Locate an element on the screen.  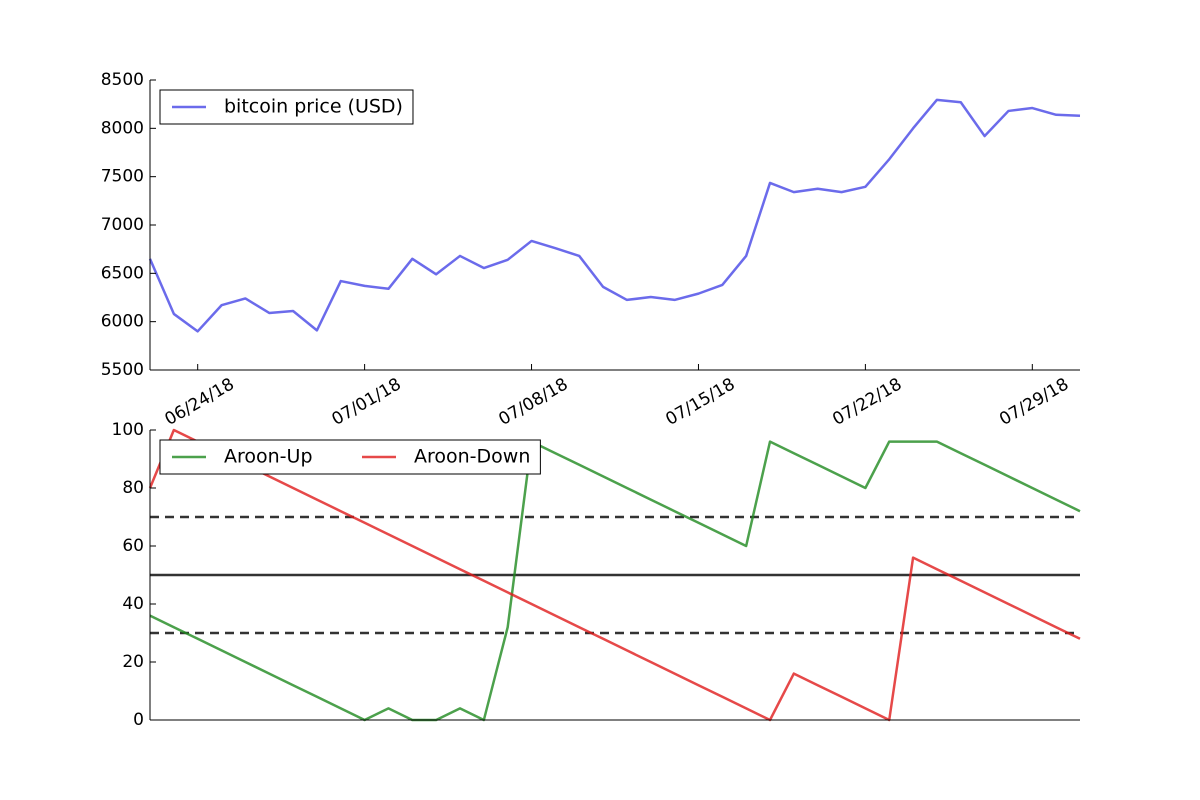
y-tick-label: 7000 is located at coordinates (122, 225).